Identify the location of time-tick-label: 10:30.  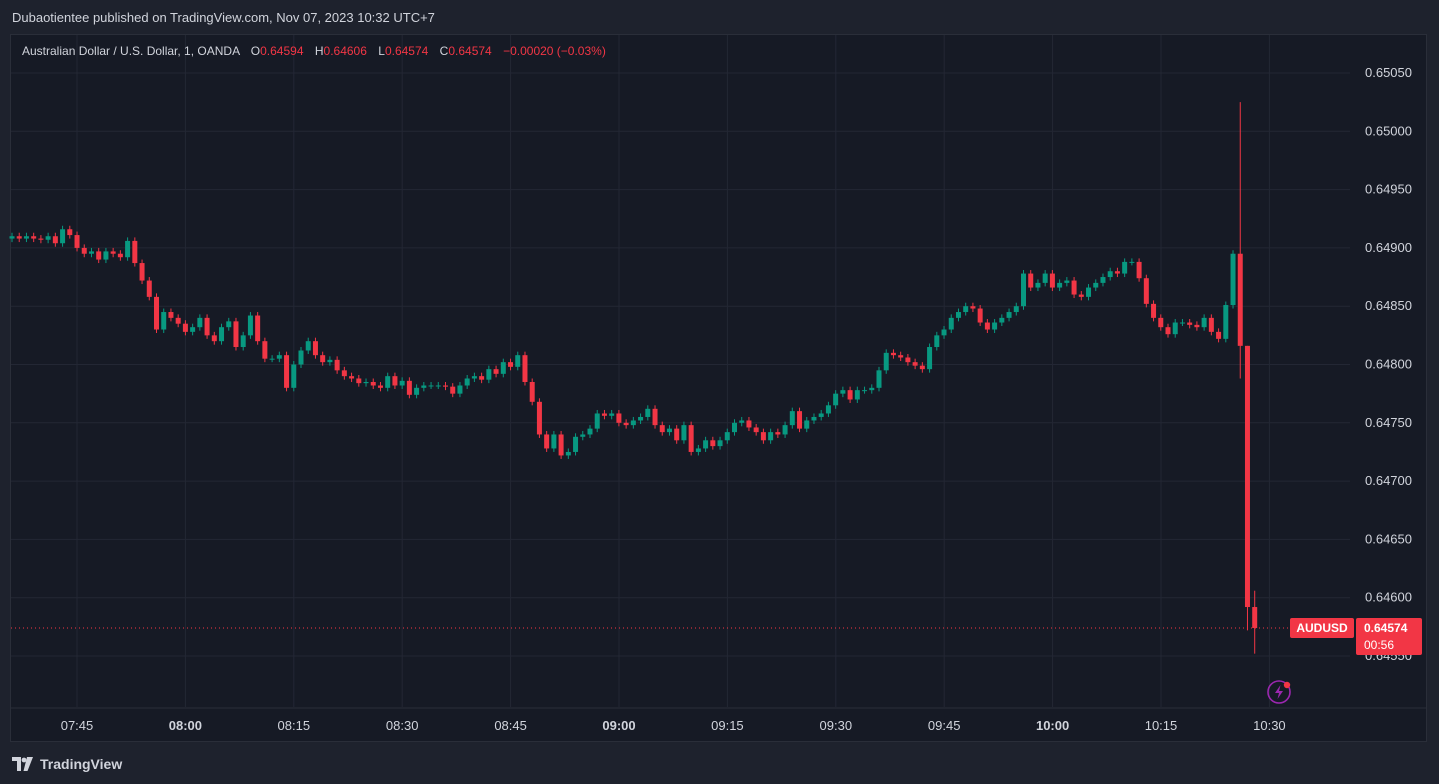
(1269, 725).